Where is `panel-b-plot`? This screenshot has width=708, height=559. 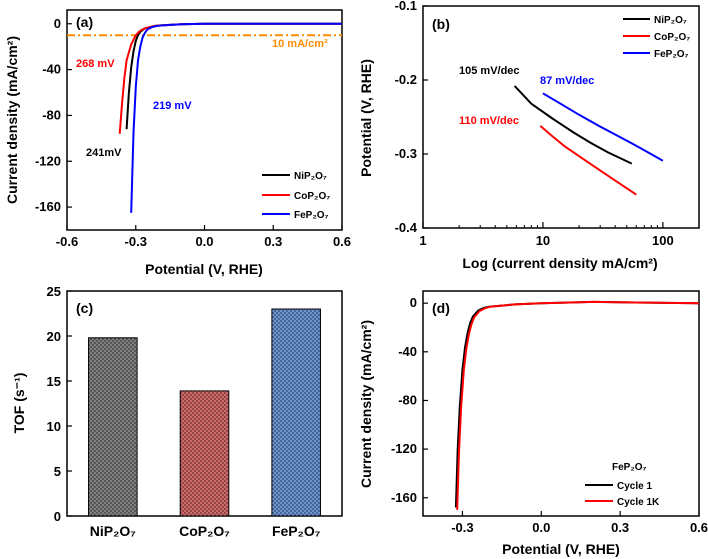 panel-b-plot is located at coordinates (588, 140).